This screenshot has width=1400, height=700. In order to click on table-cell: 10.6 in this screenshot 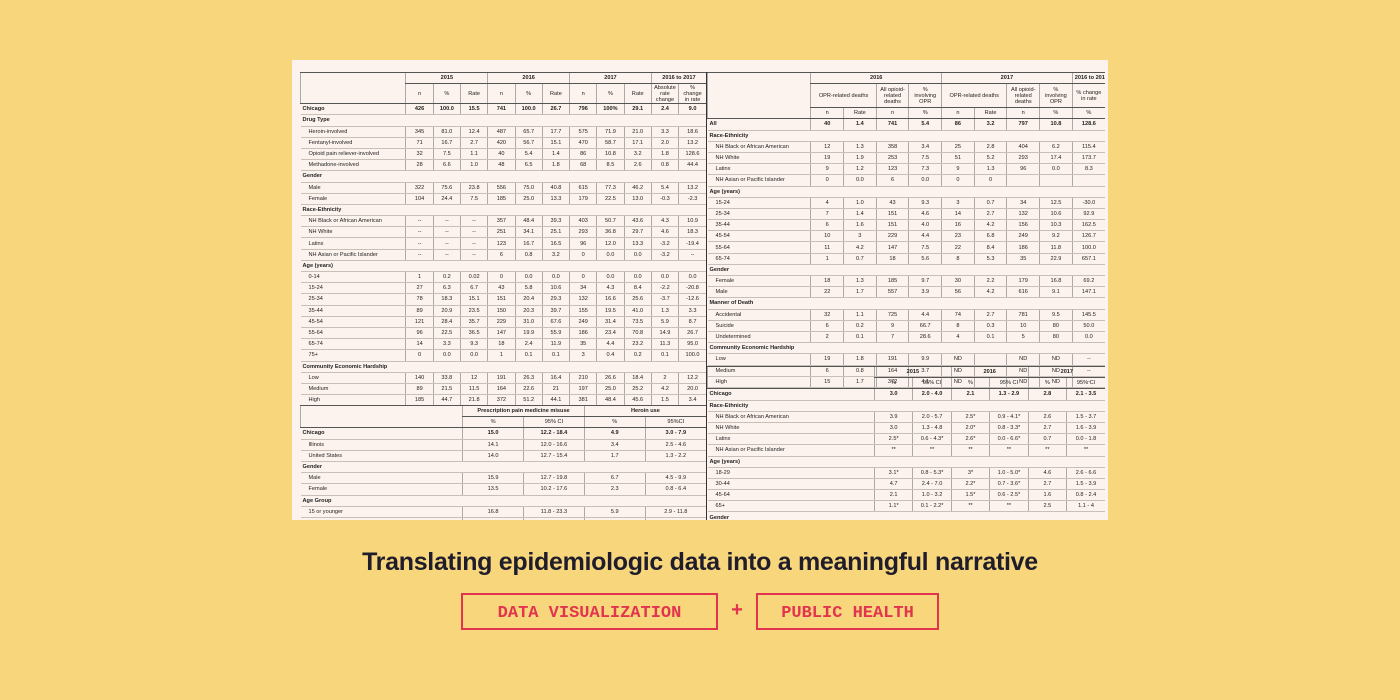, I will do `click(555, 288)`.